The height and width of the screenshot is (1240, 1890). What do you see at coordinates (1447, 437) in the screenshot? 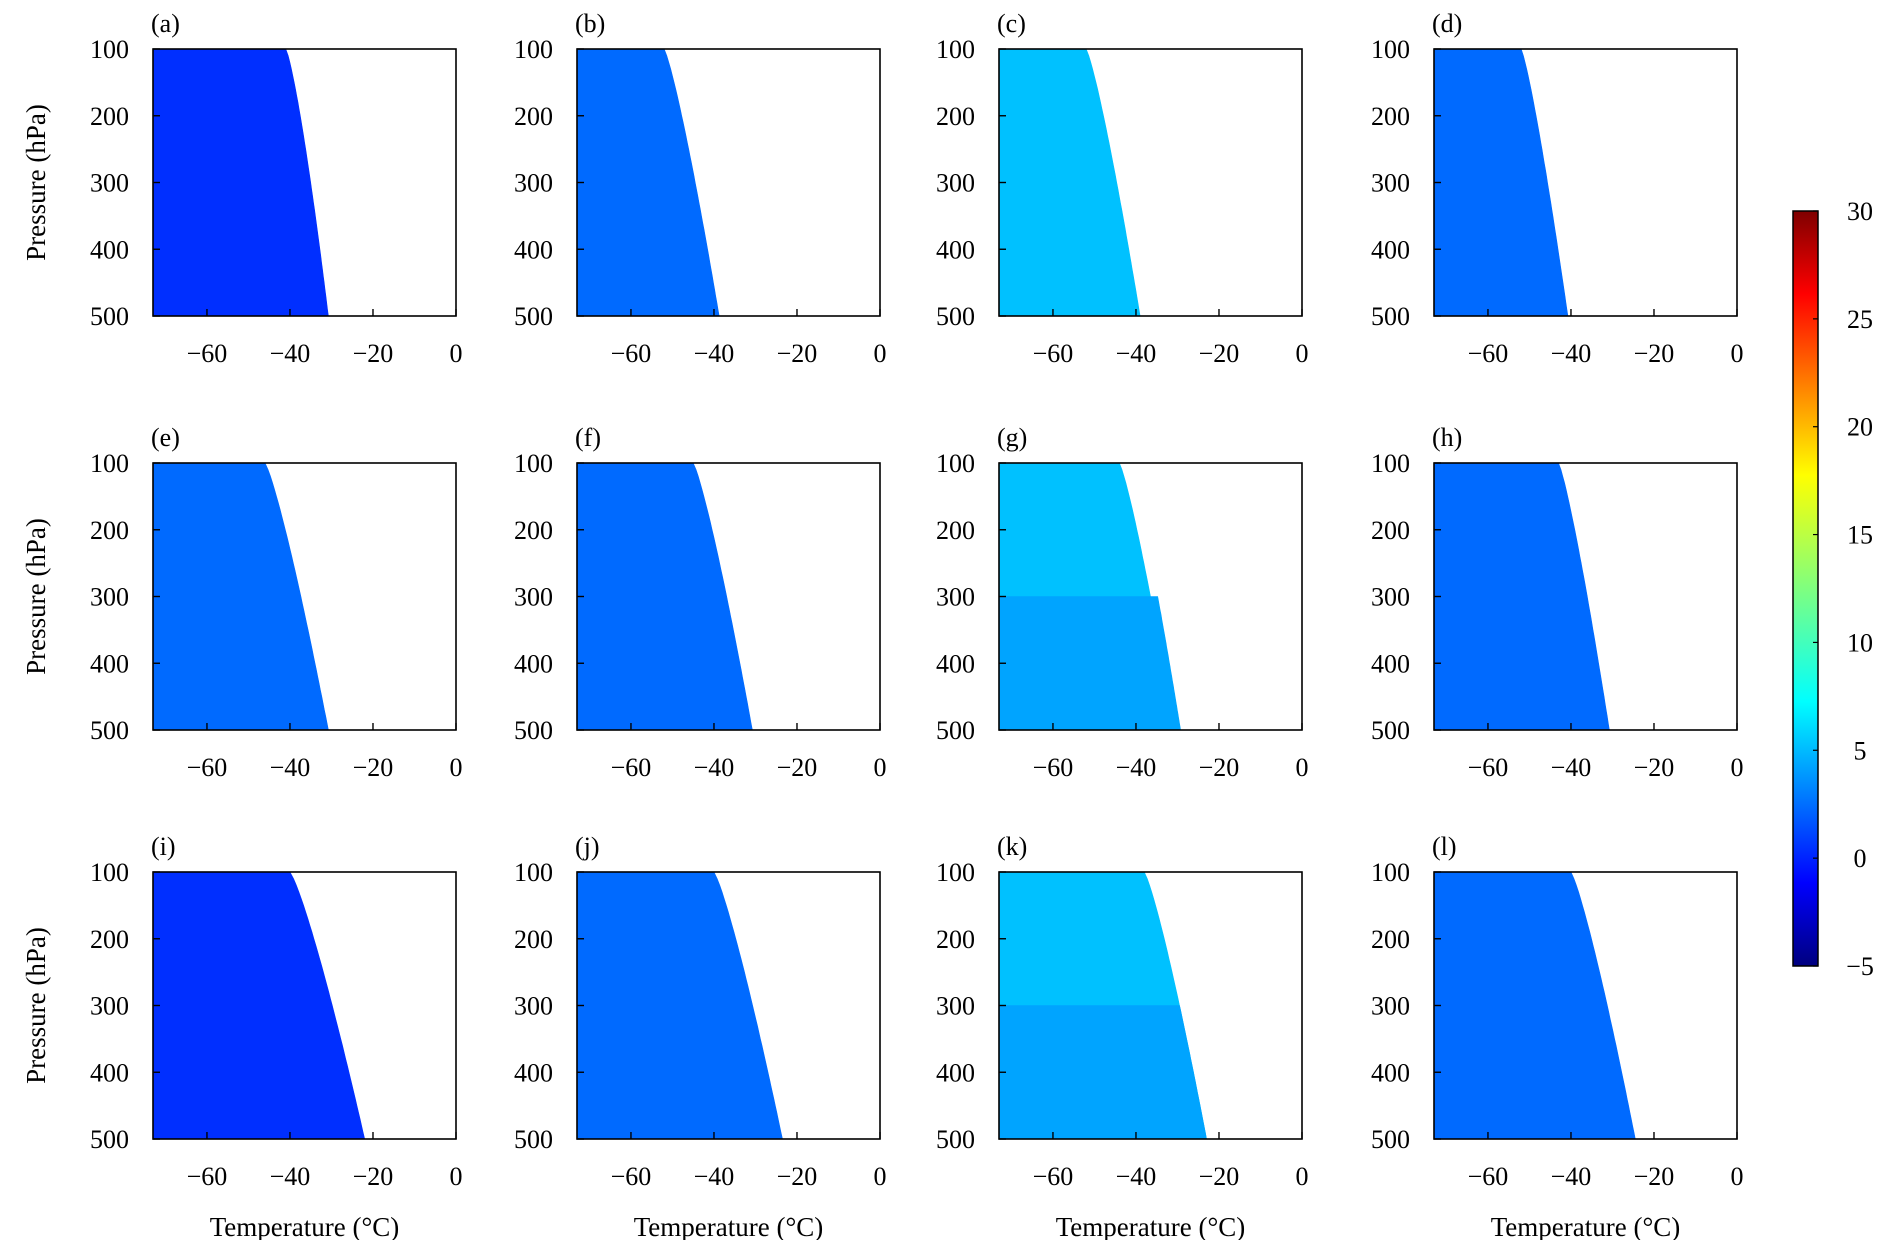
I see `panel-label: (h)` at bounding box center [1447, 437].